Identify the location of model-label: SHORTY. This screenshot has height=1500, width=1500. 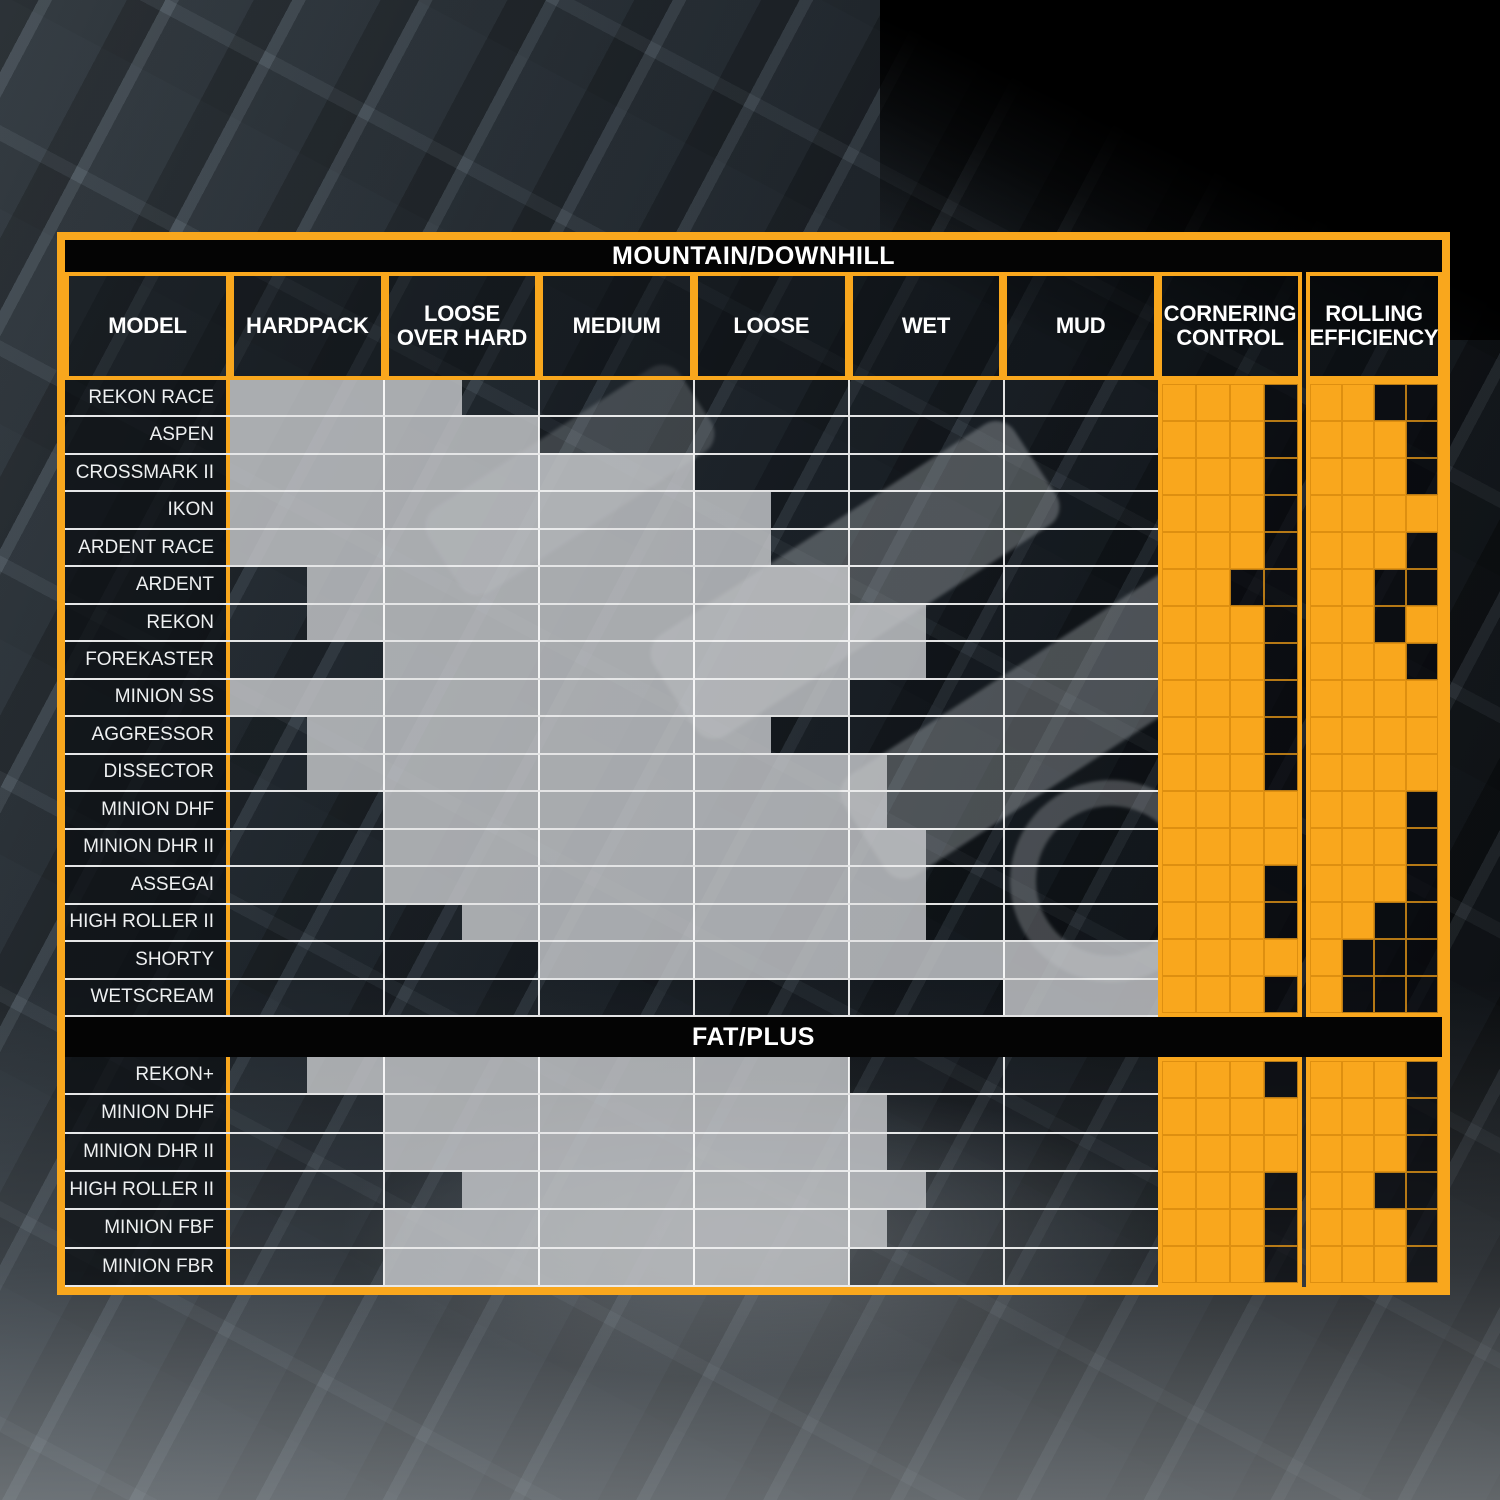
(147, 960).